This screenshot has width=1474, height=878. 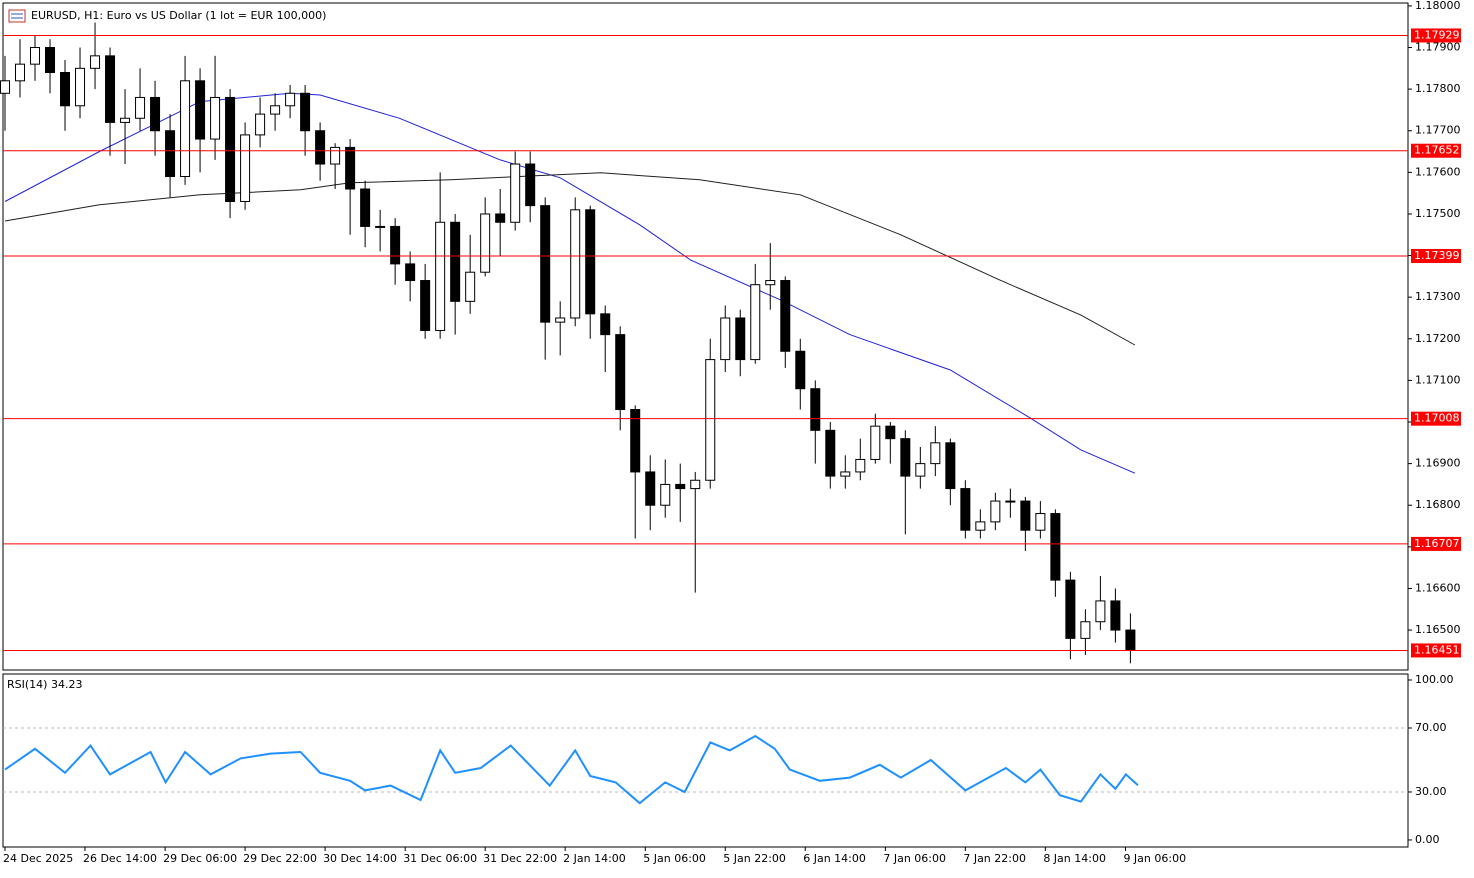 I want to click on y-tick-label: 30.00, so click(x=1431, y=791).